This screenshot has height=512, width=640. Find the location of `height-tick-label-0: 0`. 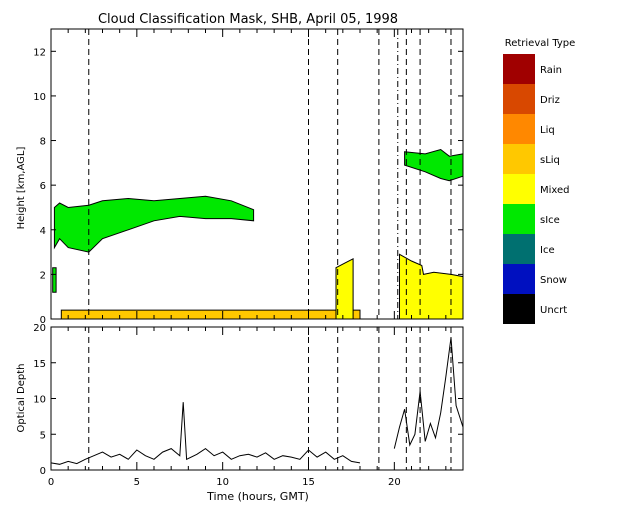

height-tick-label-0: 0 is located at coordinates (43, 320).